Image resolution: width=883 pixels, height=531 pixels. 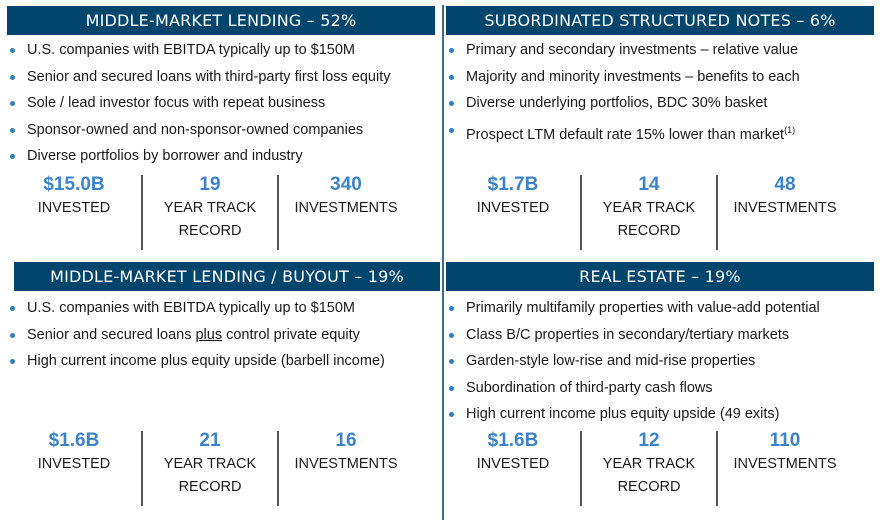 I want to click on stat-track-record: 21 YEAR TRACK RECORD, so click(x=210, y=467).